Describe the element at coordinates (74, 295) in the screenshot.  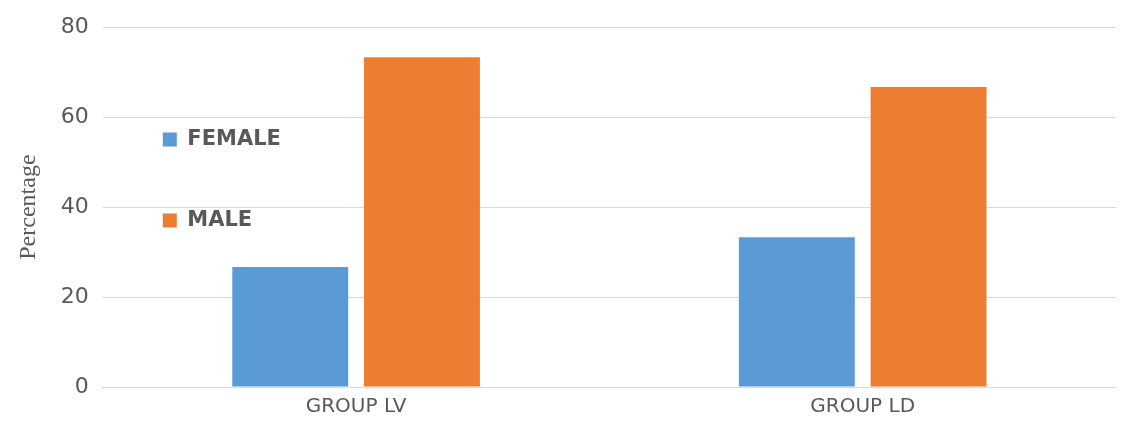
I see `y-tick-label: 20` at that location.